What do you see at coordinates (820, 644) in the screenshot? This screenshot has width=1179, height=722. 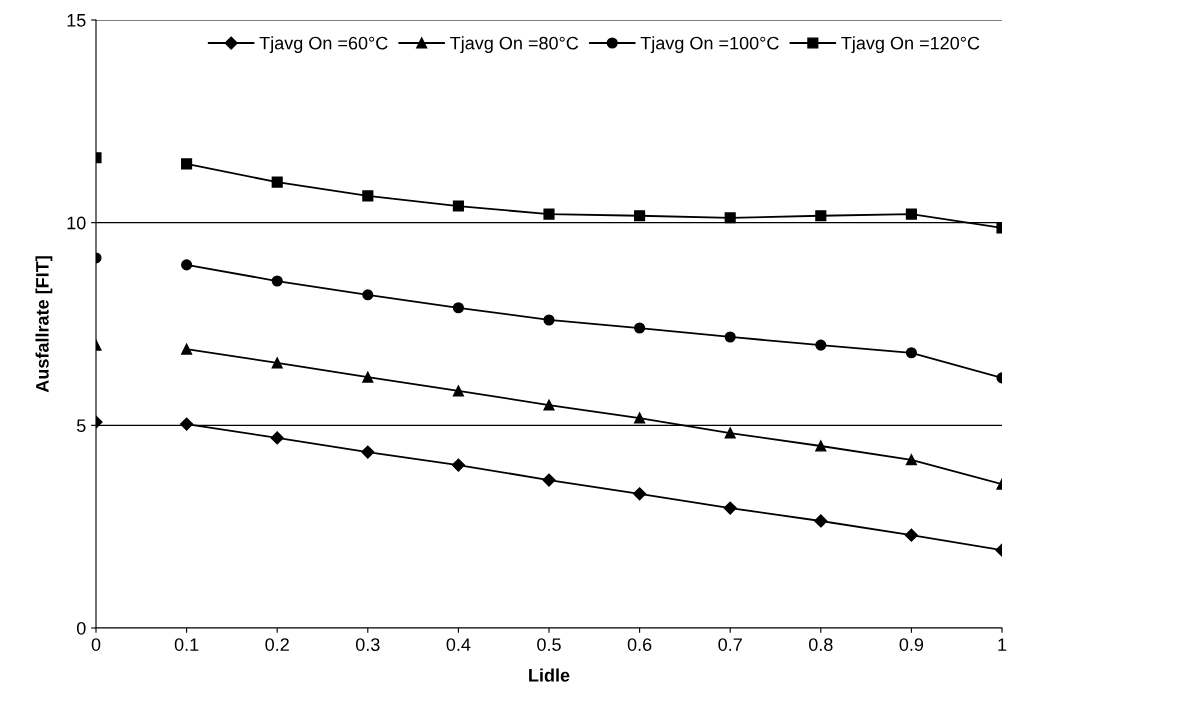 I see `x-tick-label: 0.8` at bounding box center [820, 644].